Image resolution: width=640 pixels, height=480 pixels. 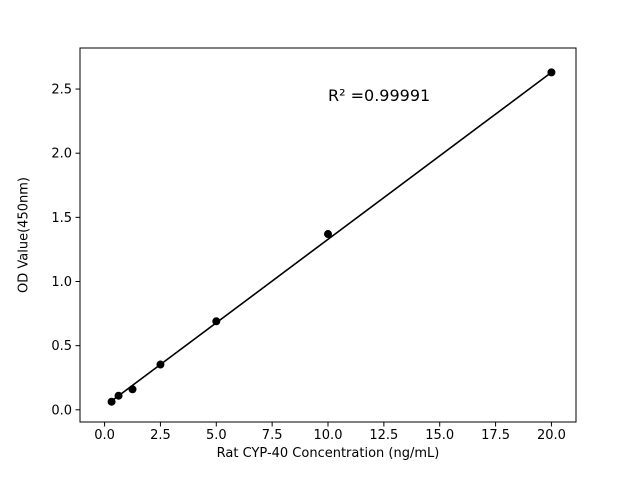 What do you see at coordinates (61, 154) in the screenshot?
I see `y-tick-label: 2.0` at bounding box center [61, 154].